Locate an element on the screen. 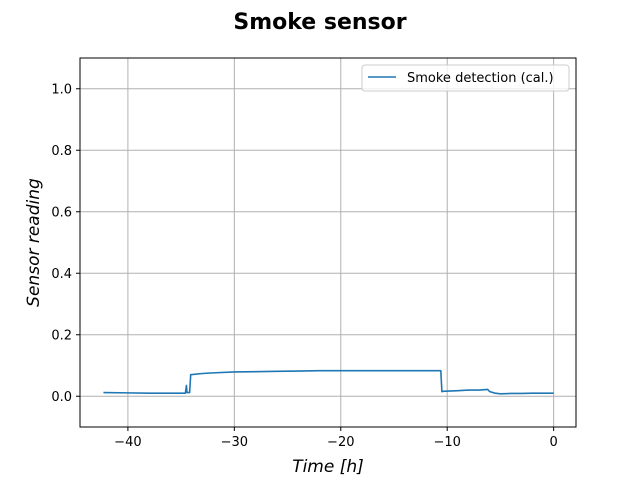 Image resolution: width=640 pixels, height=480 pixels. legend-box is located at coordinates (465, 78).